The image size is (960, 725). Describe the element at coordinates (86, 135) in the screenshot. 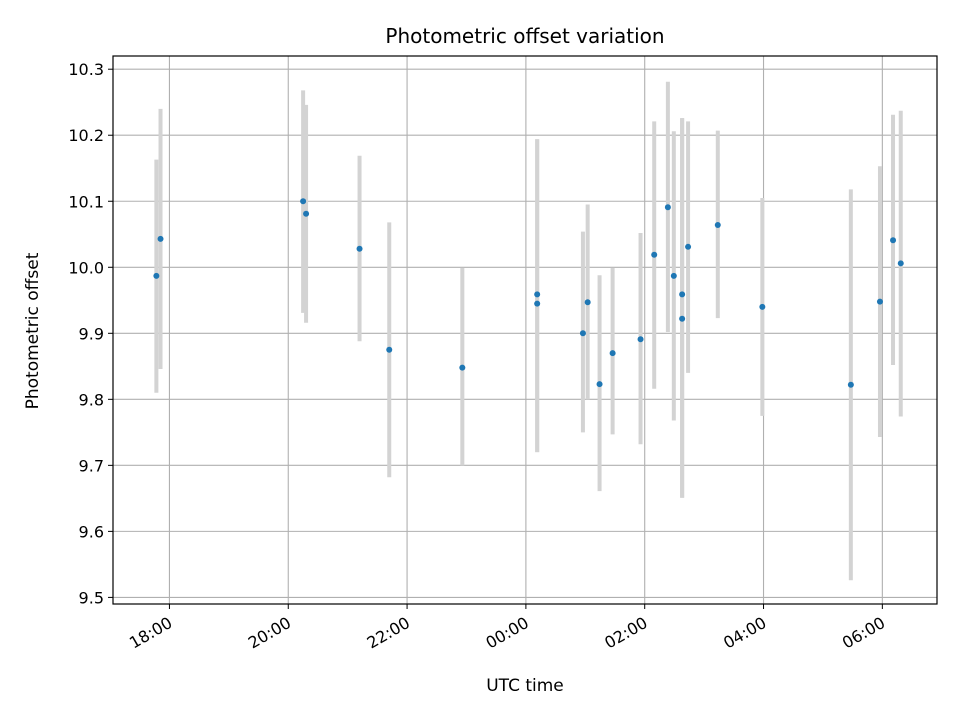

I see `y-tick-label: 10.2` at that location.